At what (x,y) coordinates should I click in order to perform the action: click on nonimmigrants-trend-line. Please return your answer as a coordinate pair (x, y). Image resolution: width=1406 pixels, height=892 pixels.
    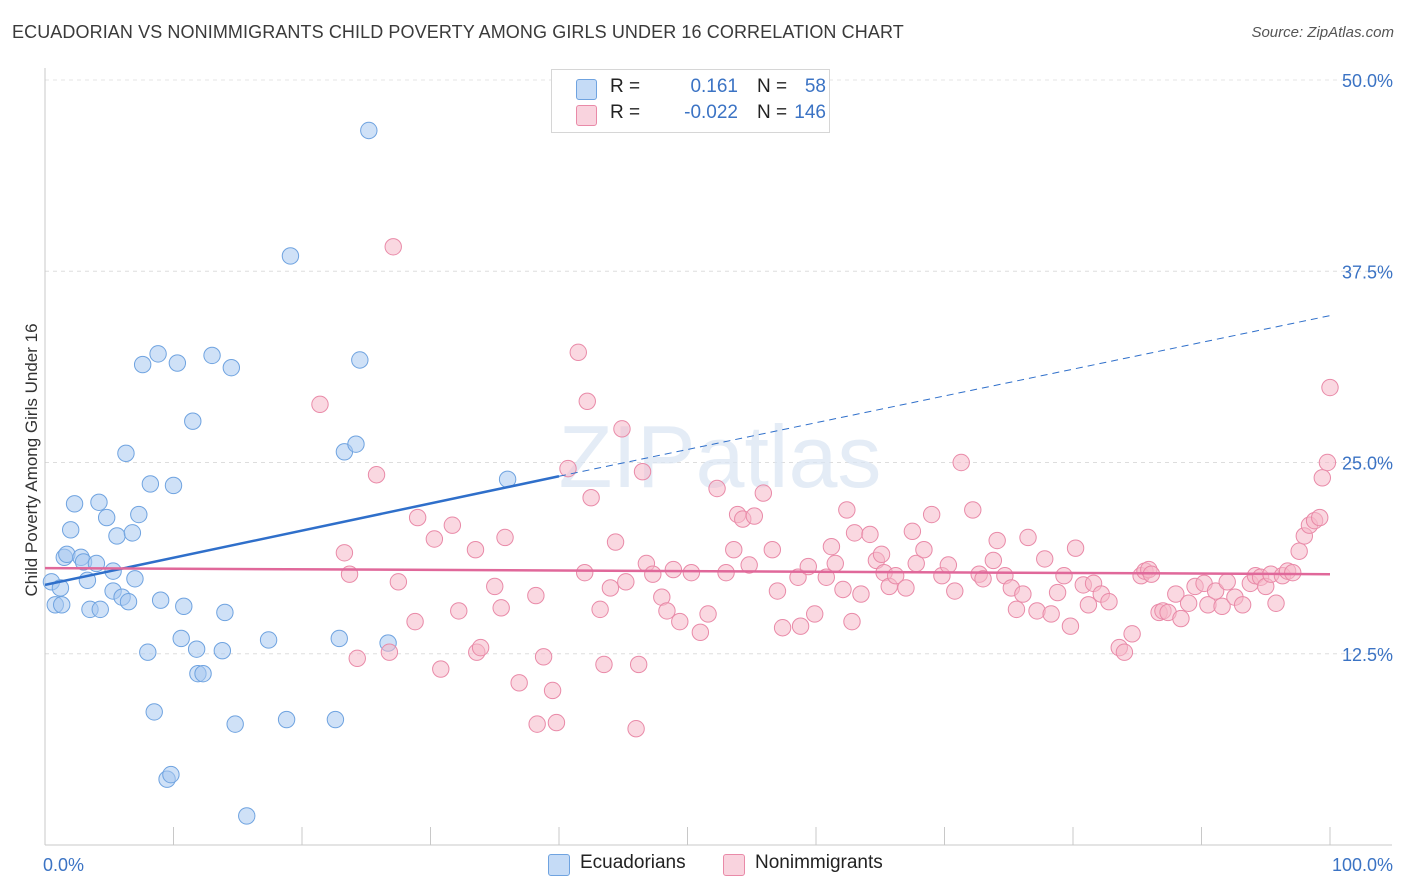
    Looking at the image, I should click on (687, 571).